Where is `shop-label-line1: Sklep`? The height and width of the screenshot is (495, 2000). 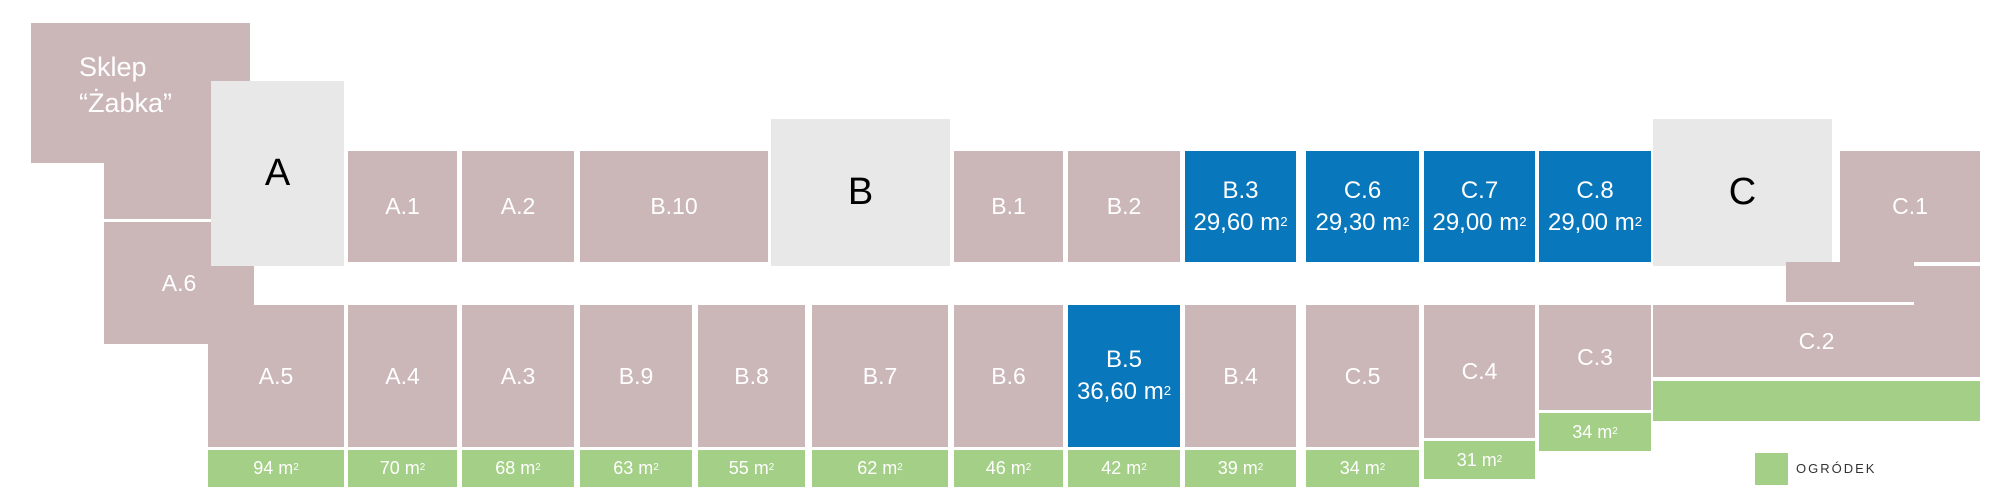
shop-label-line1: Sklep is located at coordinates (113, 67).